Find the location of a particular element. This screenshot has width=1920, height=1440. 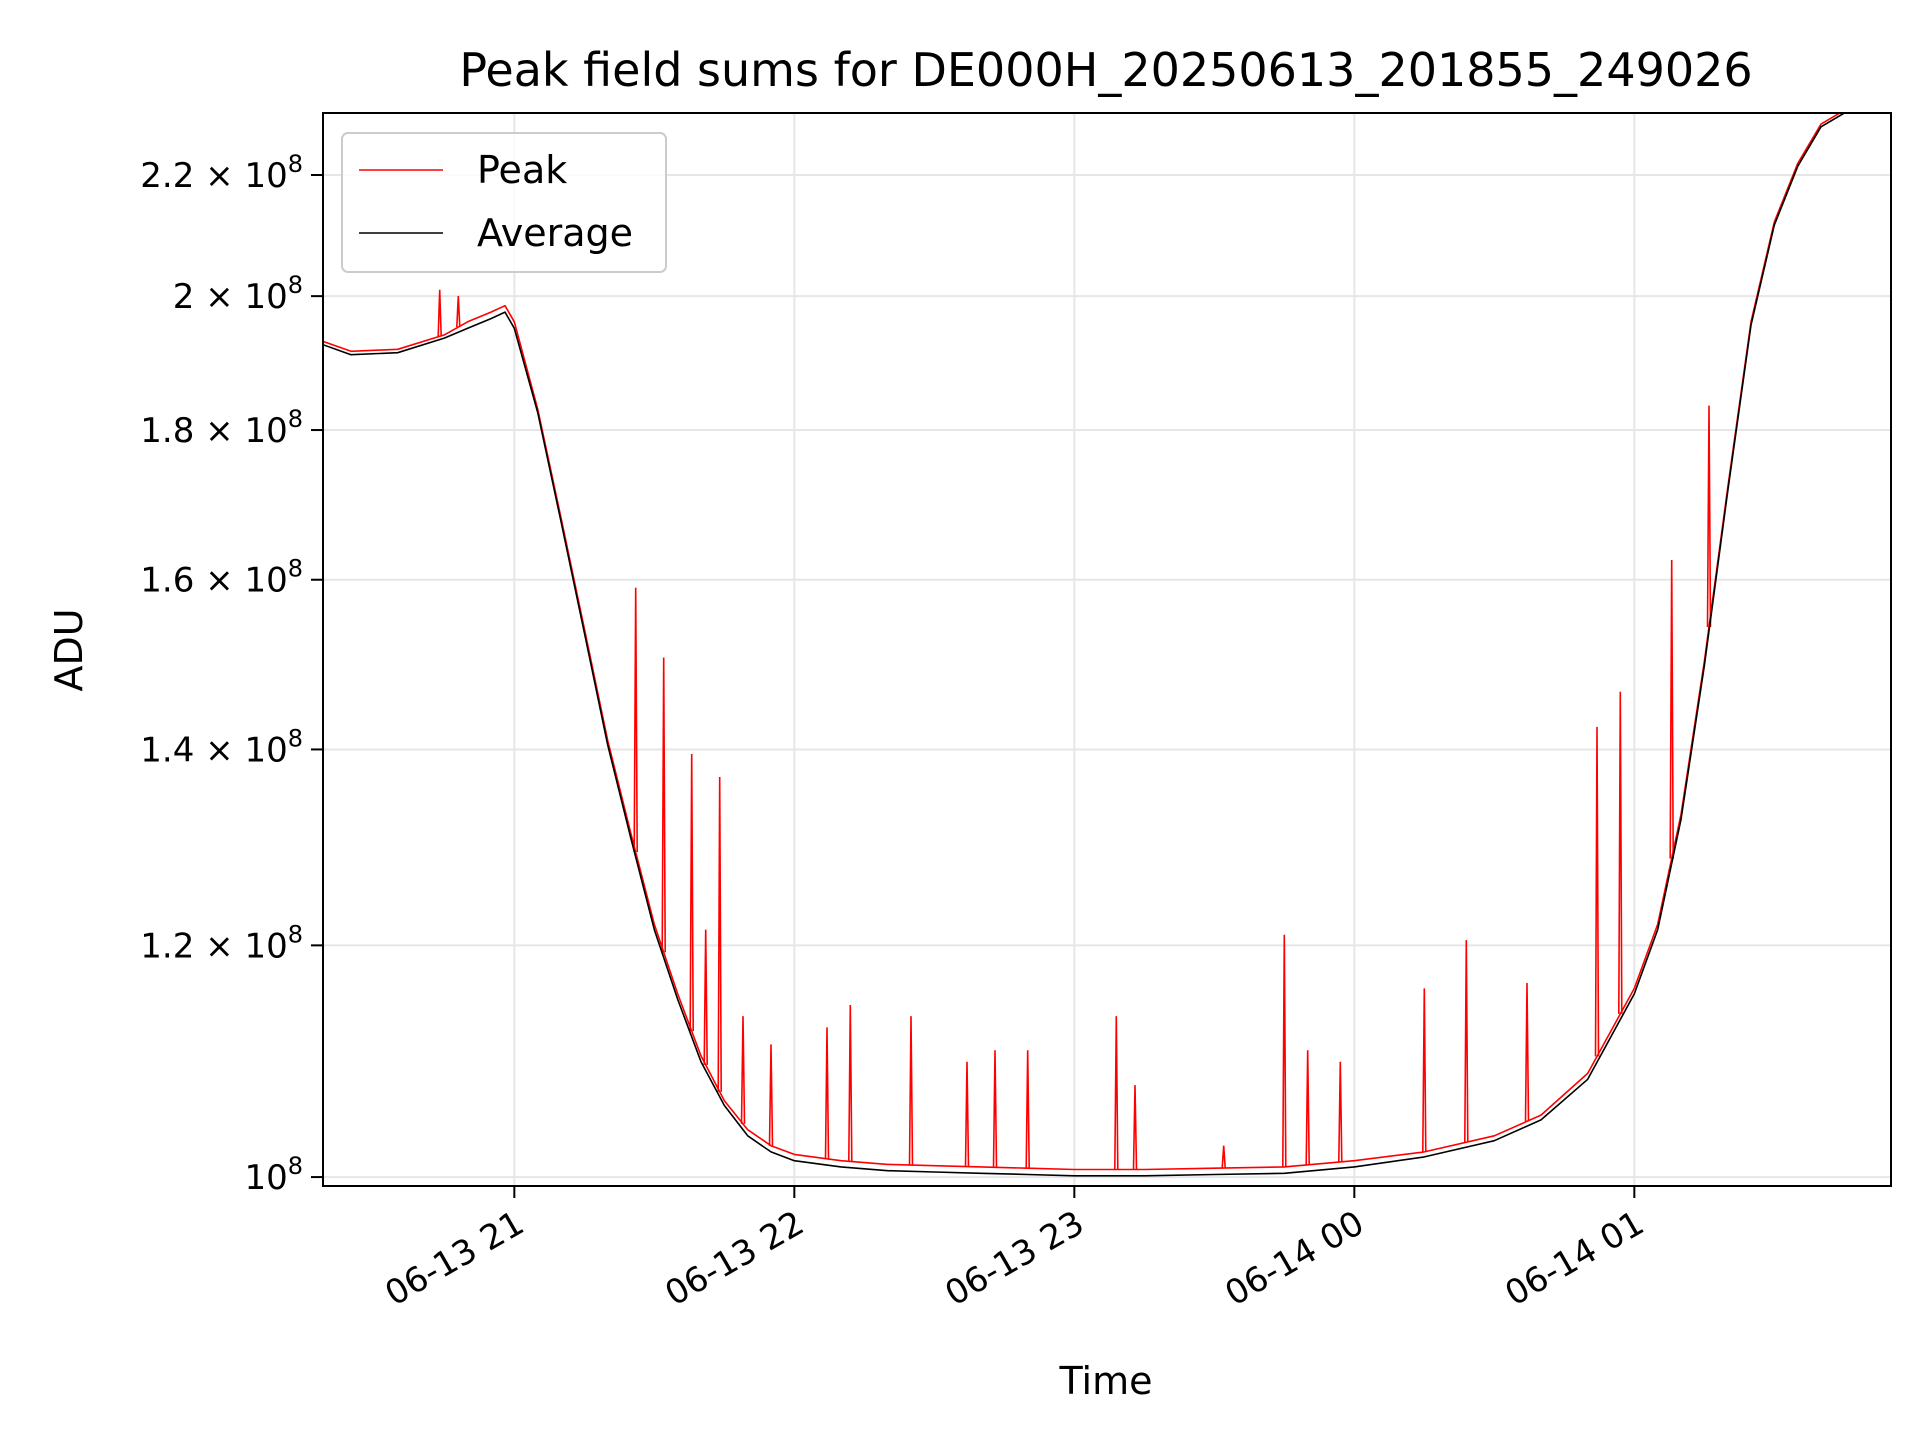

legend-label-average: Average is located at coordinates (555, 233).